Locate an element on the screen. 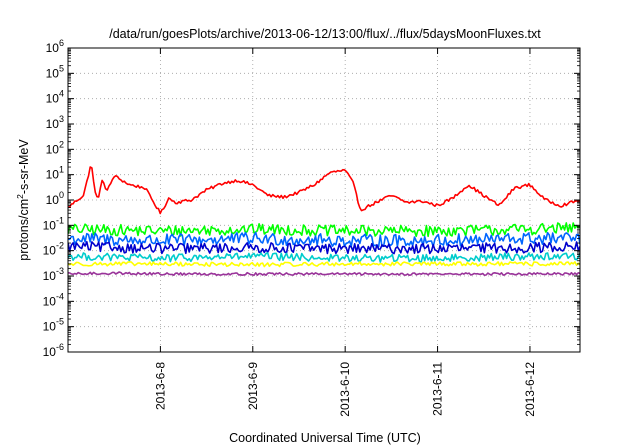 The image size is (640, 448). y-tick-label: 10² is located at coordinates (55, 147).